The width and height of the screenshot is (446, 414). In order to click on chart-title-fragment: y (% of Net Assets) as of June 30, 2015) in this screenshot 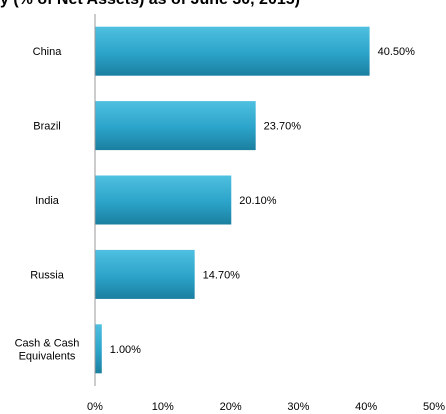, I will do `click(223, 4)`.